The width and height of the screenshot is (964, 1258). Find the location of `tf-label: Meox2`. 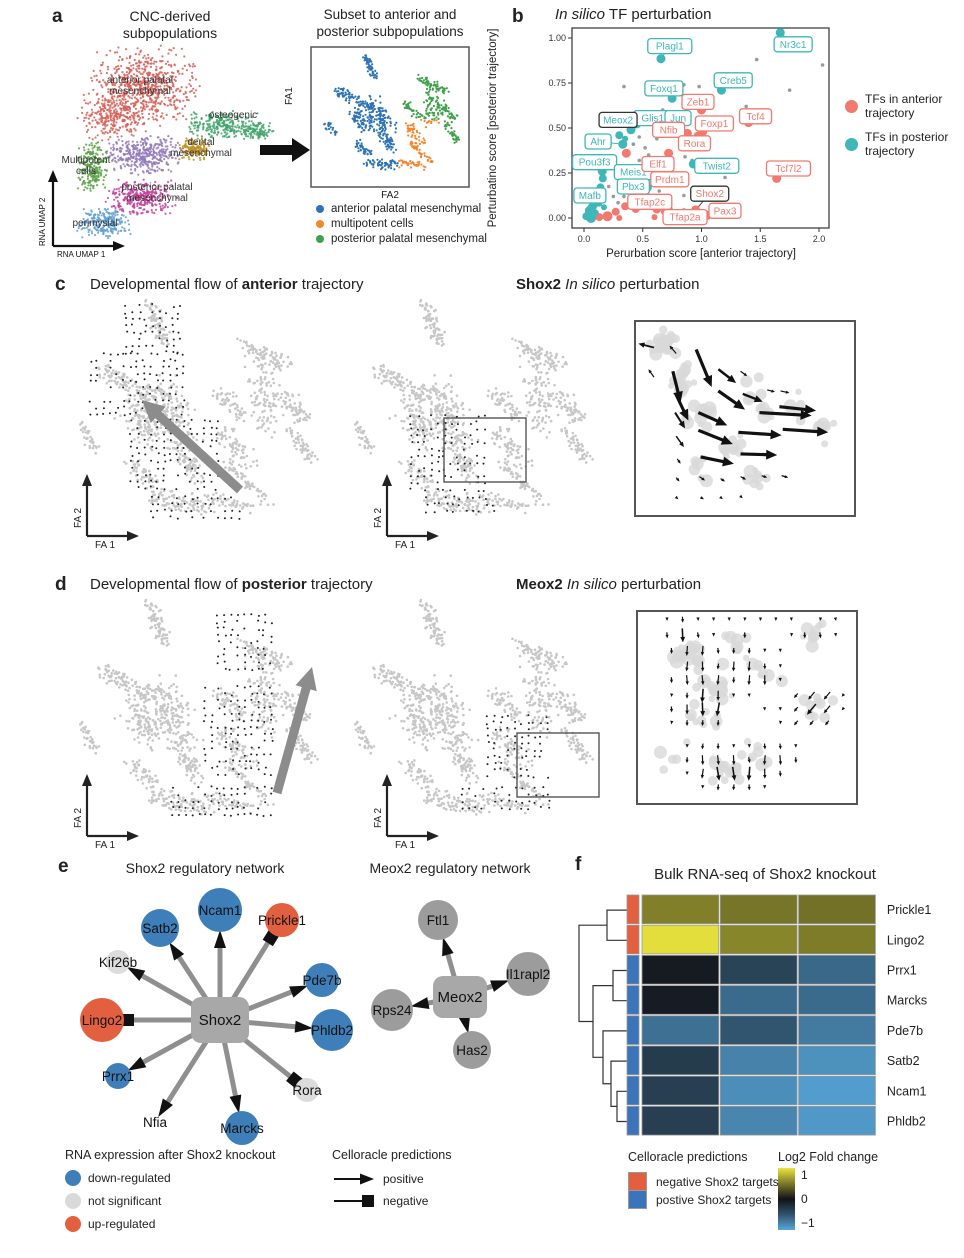

tf-label: Meox2 is located at coordinates (618, 120).